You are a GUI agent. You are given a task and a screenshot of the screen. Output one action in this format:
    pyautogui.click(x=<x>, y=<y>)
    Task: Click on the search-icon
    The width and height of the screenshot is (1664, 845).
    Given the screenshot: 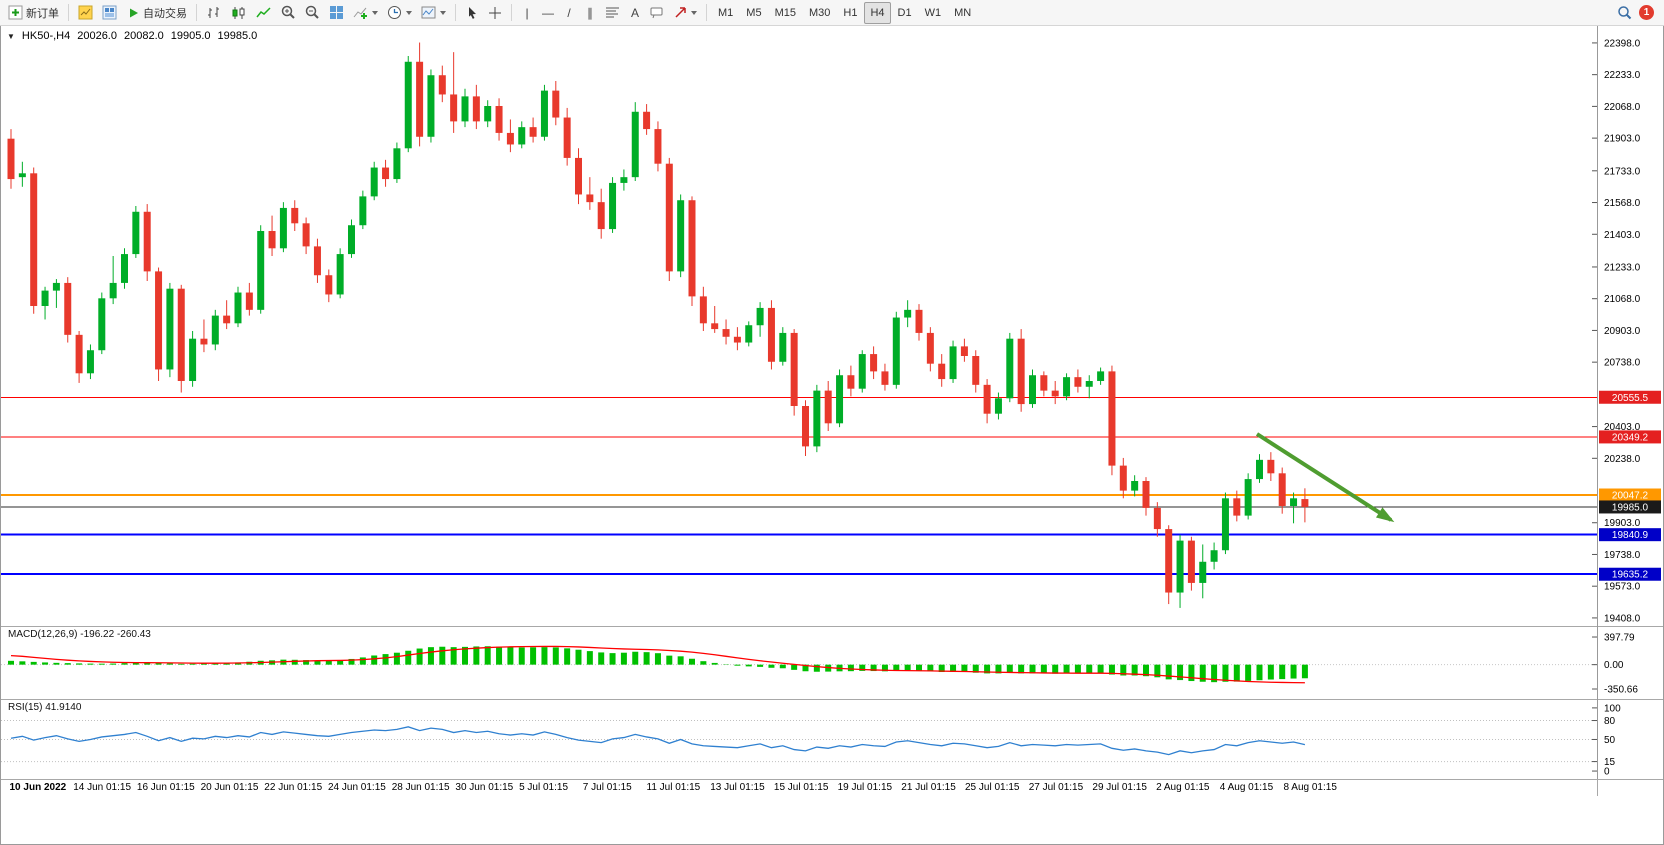 What is the action you would take?
    pyautogui.click(x=1625, y=13)
    